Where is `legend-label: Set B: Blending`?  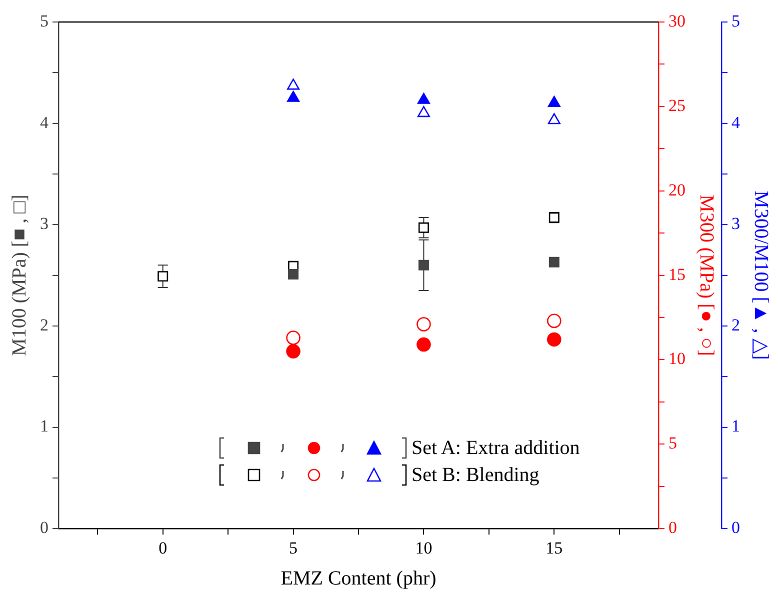
legend-label: Set B: Blending is located at coordinates (476, 475).